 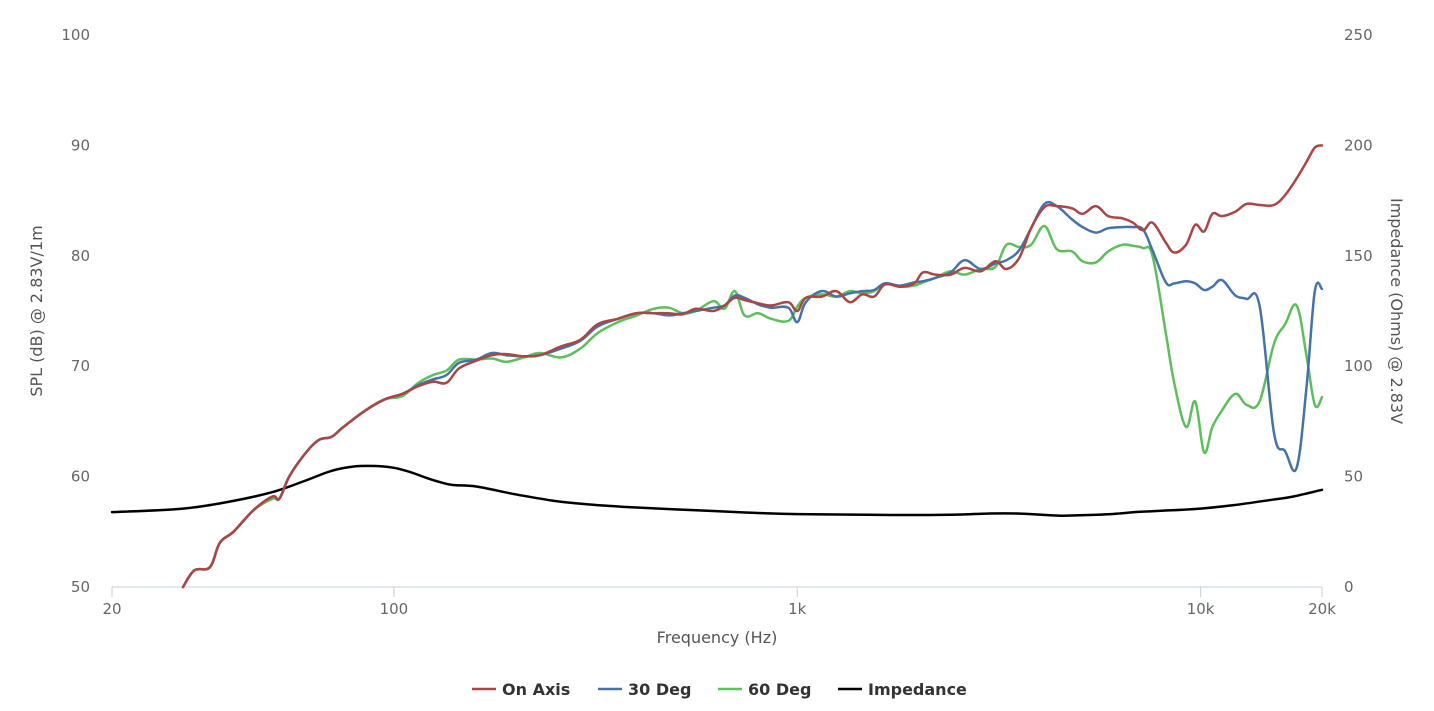 What do you see at coordinates (75, 35) in the screenshot?
I see `y-tick-label: 100` at bounding box center [75, 35].